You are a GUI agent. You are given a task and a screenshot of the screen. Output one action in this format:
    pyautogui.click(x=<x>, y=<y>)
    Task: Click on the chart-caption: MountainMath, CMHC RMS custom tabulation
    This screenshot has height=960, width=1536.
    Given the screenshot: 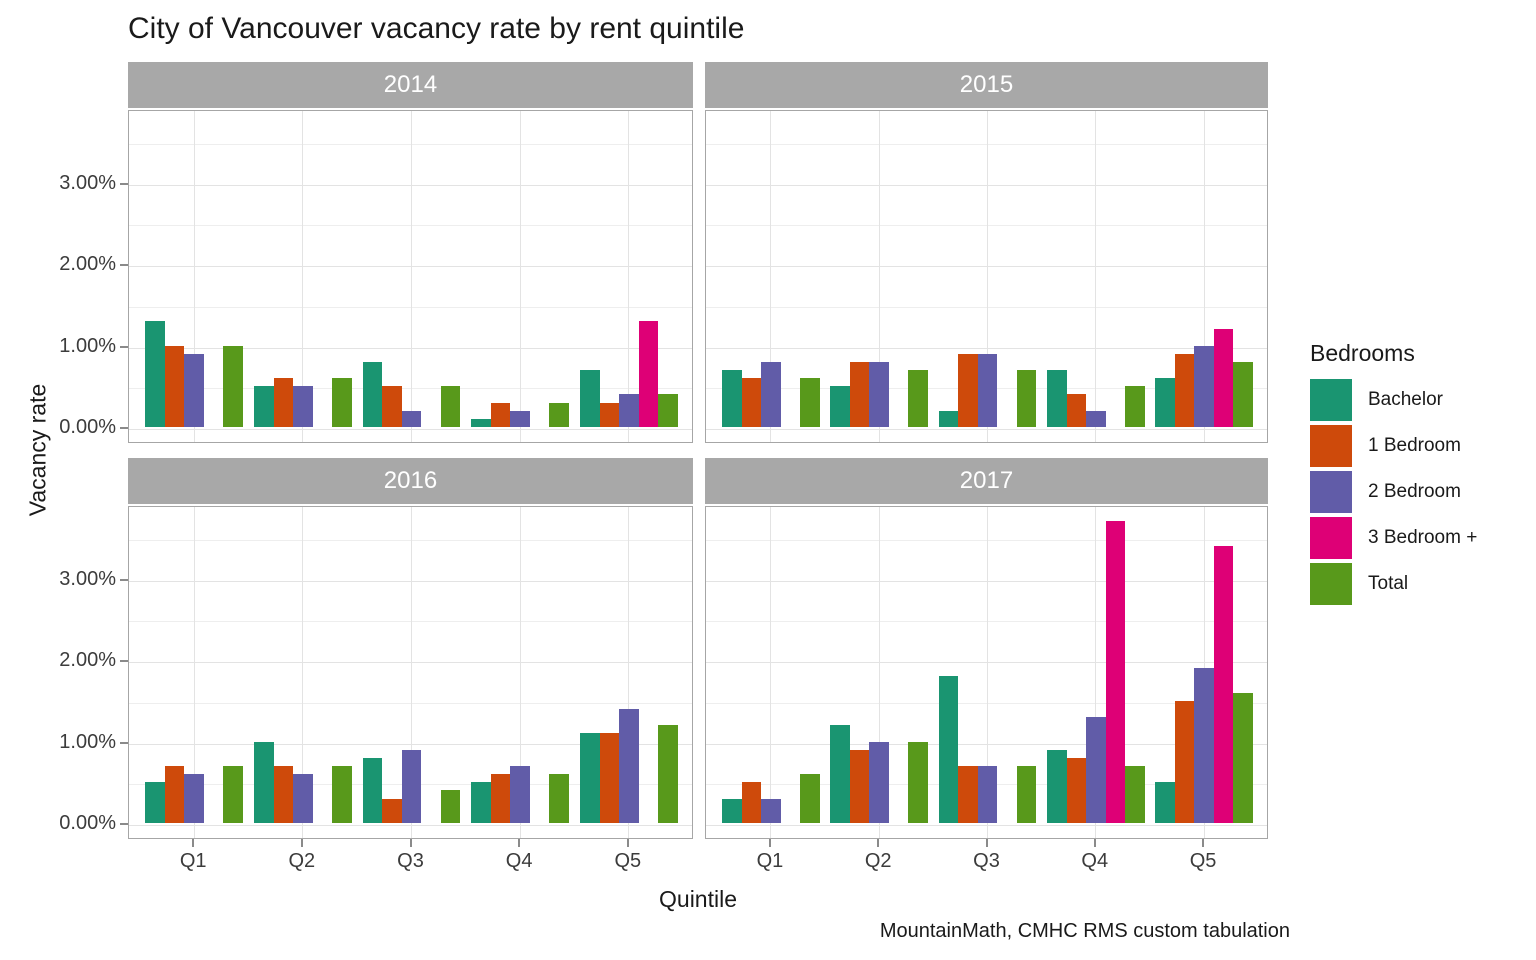 What is the action you would take?
    pyautogui.click(x=1084, y=931)
    